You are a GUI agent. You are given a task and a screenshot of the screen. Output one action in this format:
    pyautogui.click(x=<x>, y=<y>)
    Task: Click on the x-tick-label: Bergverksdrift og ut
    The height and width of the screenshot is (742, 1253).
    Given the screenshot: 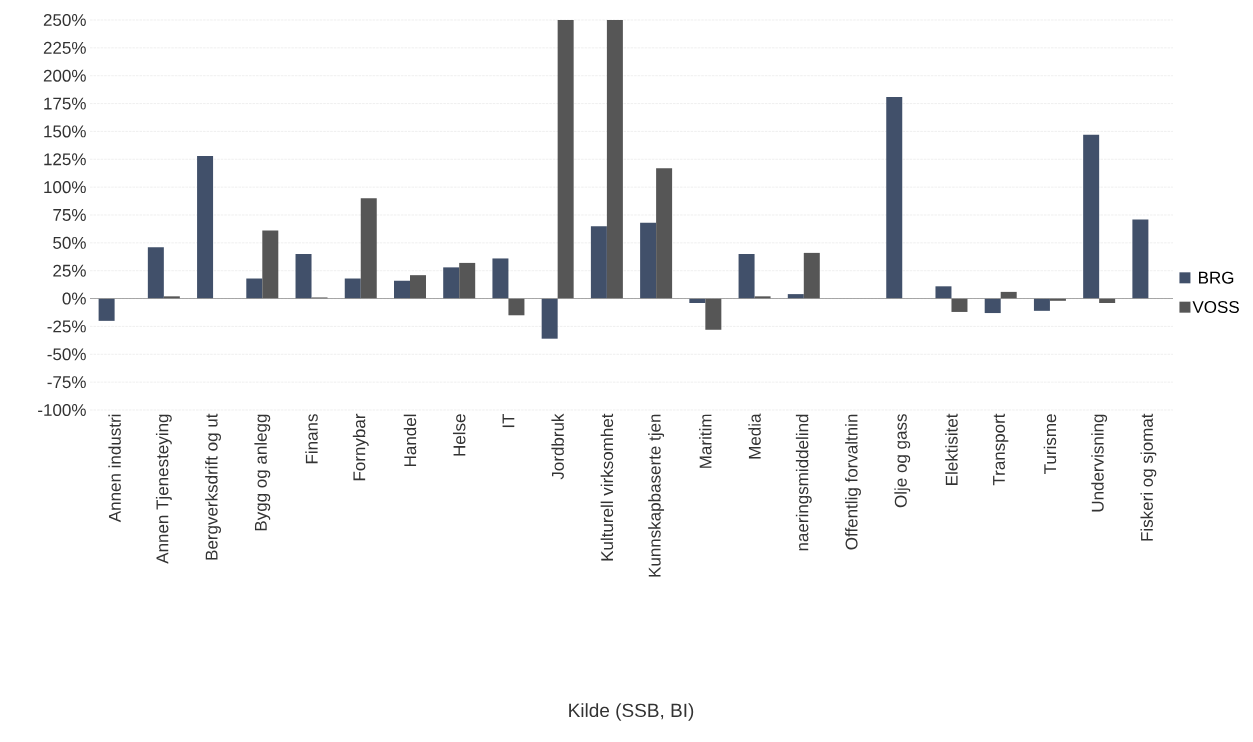 What is the action you would take?
    pyautogui.click(x=213, y=486)
    